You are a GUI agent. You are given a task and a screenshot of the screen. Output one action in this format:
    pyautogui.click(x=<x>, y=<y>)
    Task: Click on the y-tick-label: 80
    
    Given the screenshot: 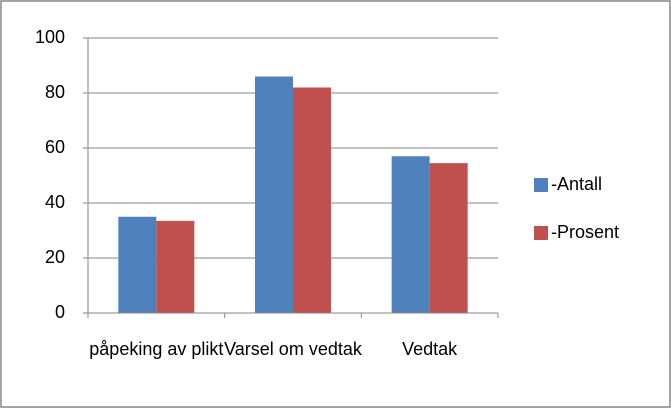 What is the action you would take?
    pyautogui.click(x=55, y=92)
    